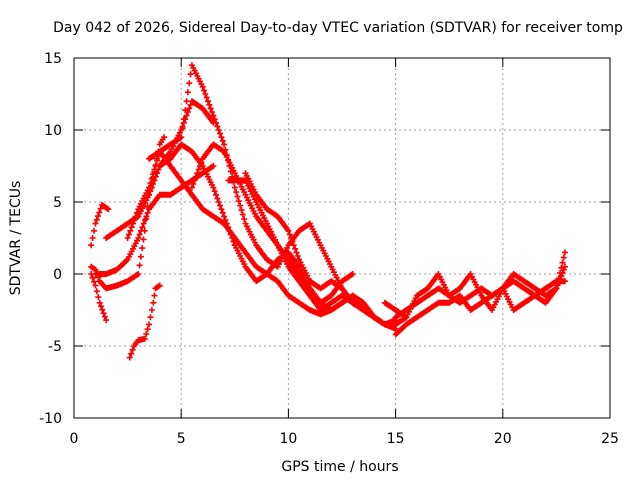 Image resolution: width=640 pixels, height=480 pixels. What do you see at coordinates (396, 439) in the screenshot?
I see `x-tick-label: 15` at bounding box center [396, 439].